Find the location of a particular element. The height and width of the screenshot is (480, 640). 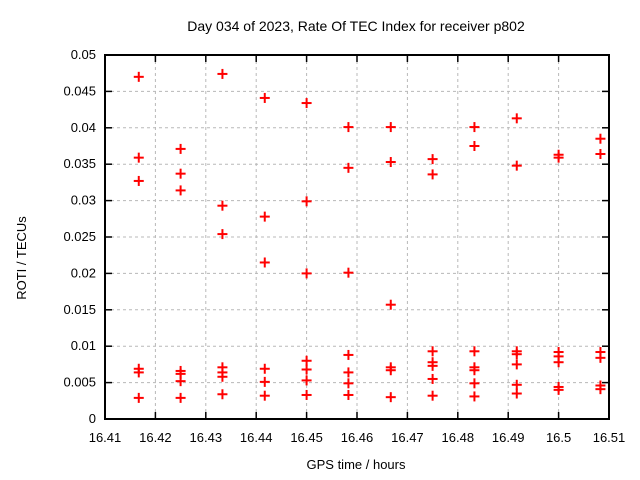

y-tick-label: 0.035 is located at coordinates (79, 163).